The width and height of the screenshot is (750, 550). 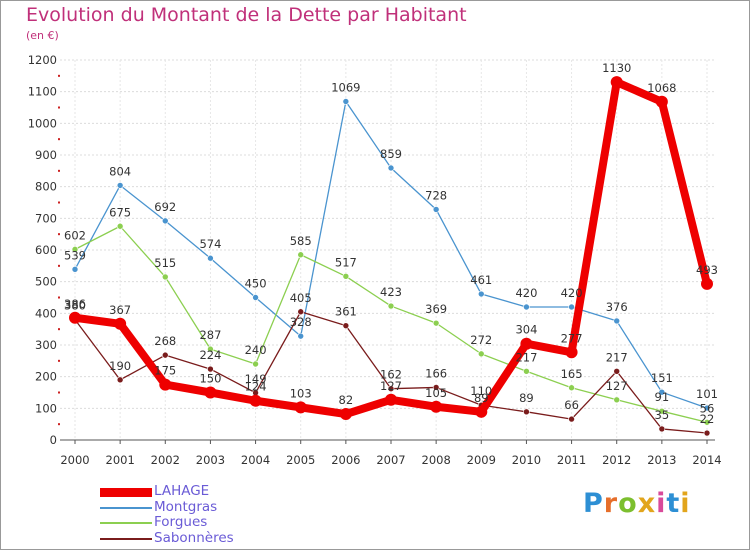 What do you see at coordinates (647, 503) in the screenshot?
I see `logo-letter: x` at bounding box center [647, 503].